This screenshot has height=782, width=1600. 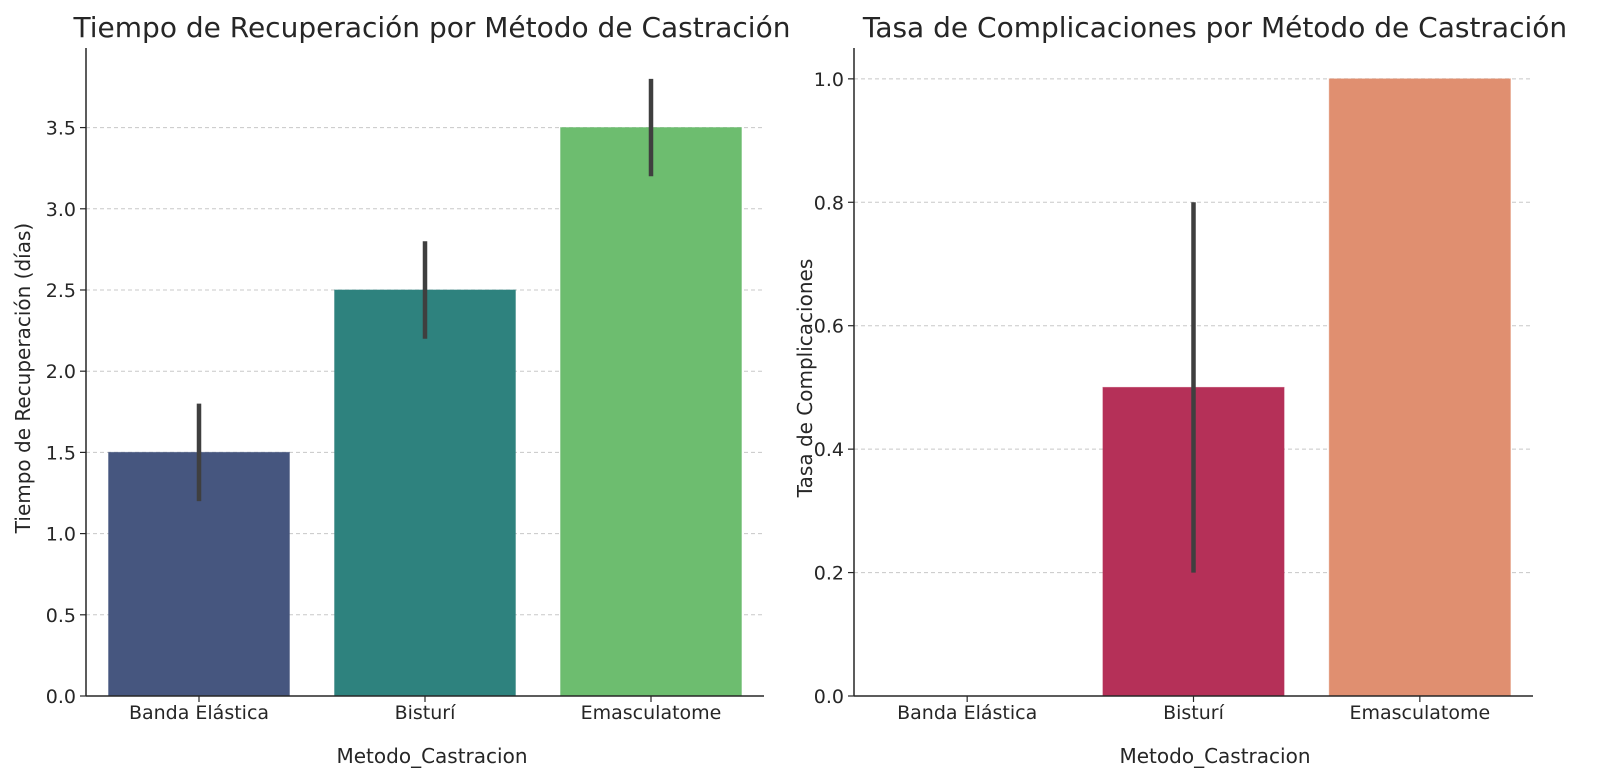 What do you see at coordinates (805, 379) in the screenshot?
I see `y-axis-label: Tasa de Complicaciones` at bounding box center [805, 379].